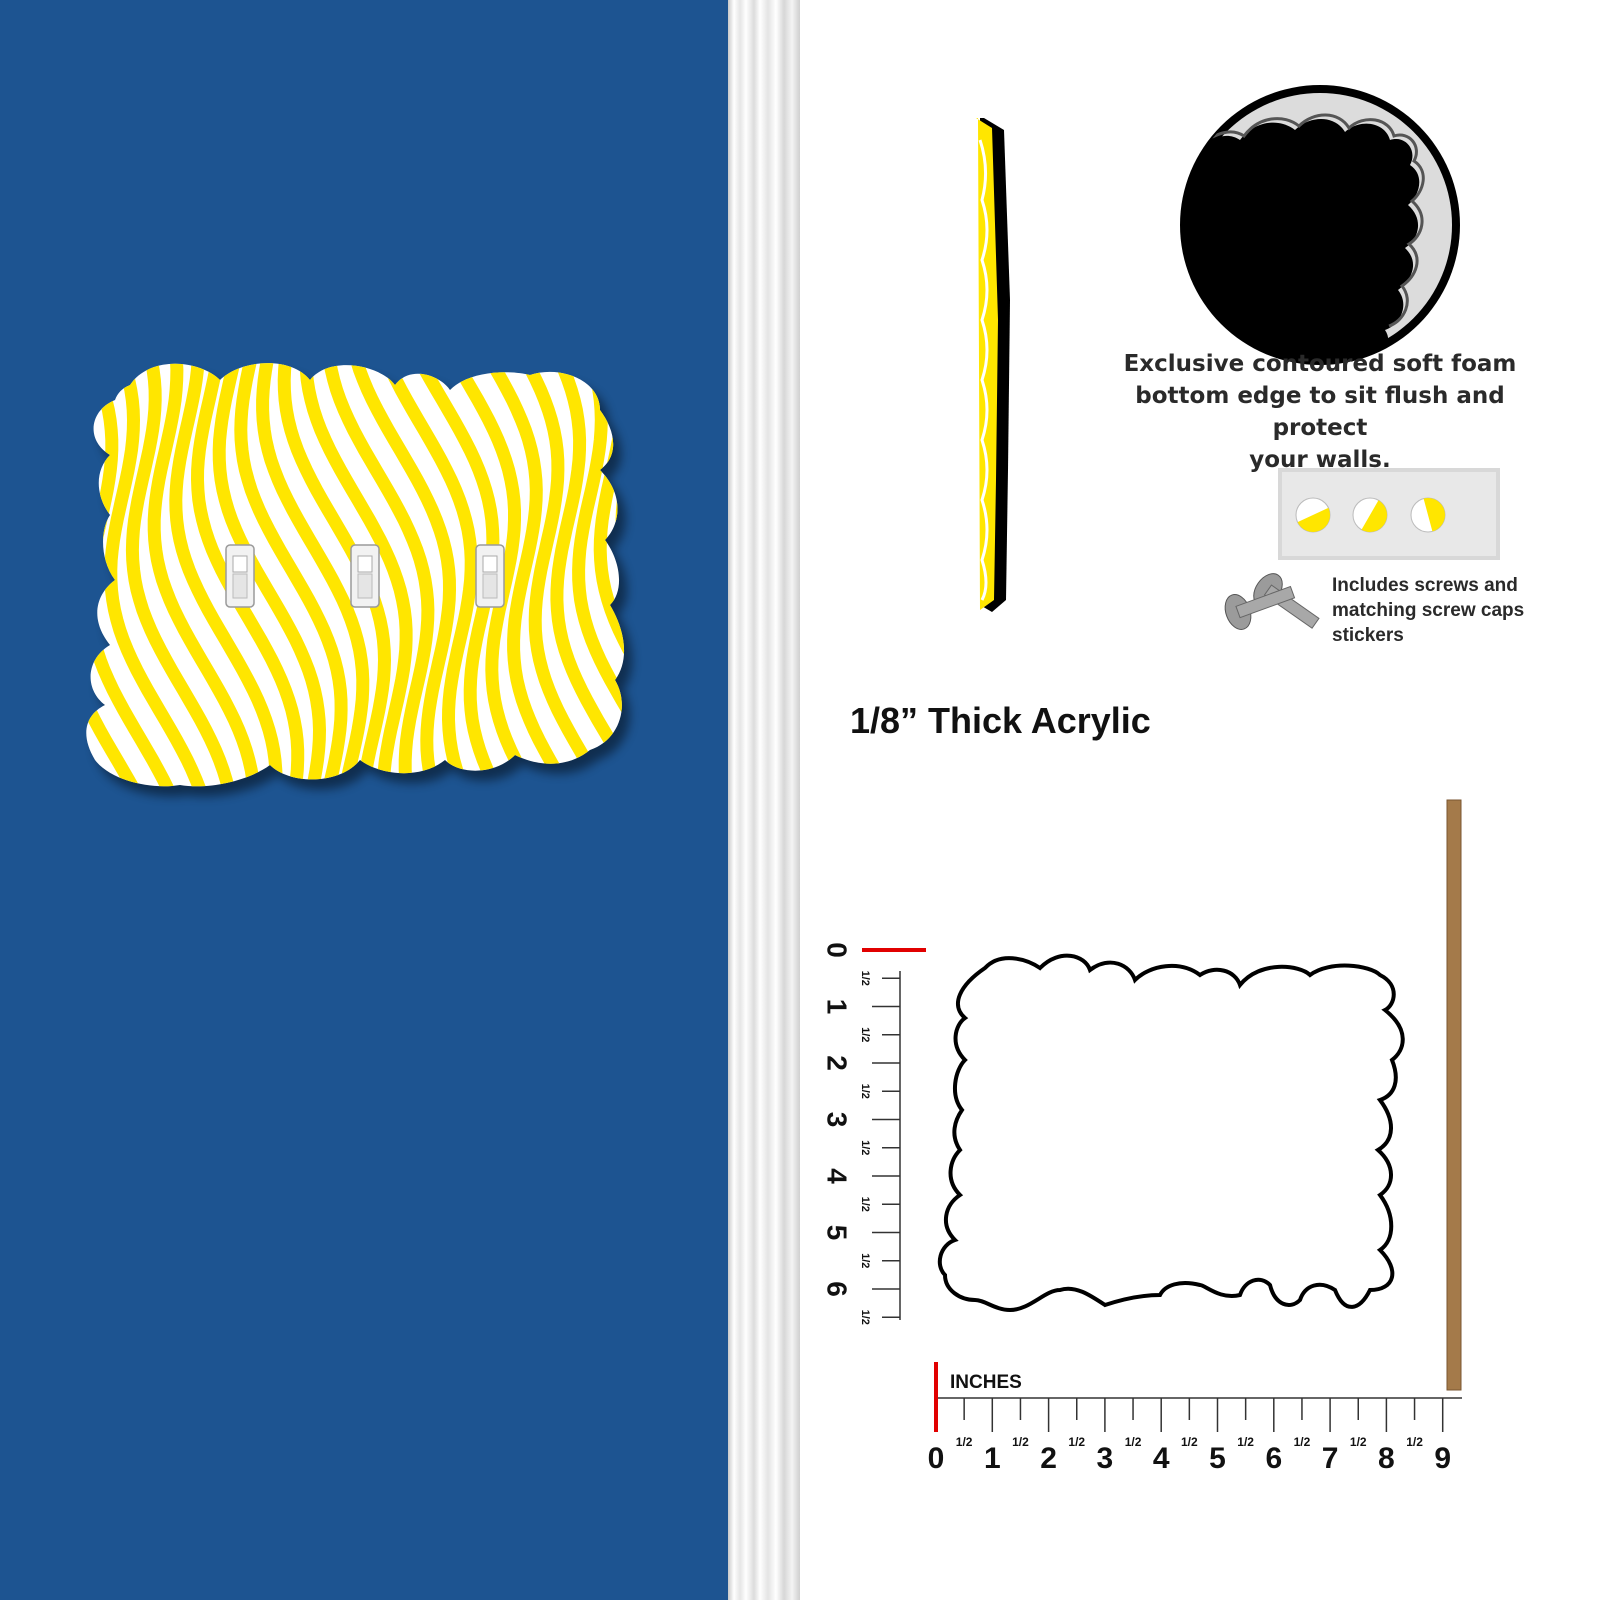 The height and width of the screenshot is (1600, 1600). Describe the element at coordinates (1320, 364) in the screenshot. I see `caption-line: Exclusive contoured soft foam` at that location.